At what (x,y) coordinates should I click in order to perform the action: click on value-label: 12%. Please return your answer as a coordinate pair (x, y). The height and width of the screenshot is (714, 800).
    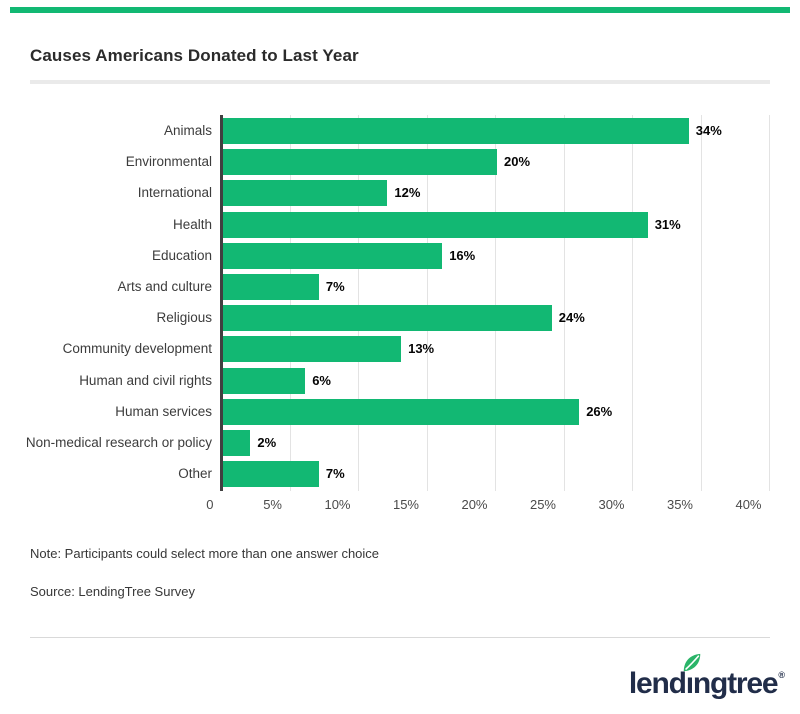
    Looking at the image, I should click on (407, 193).